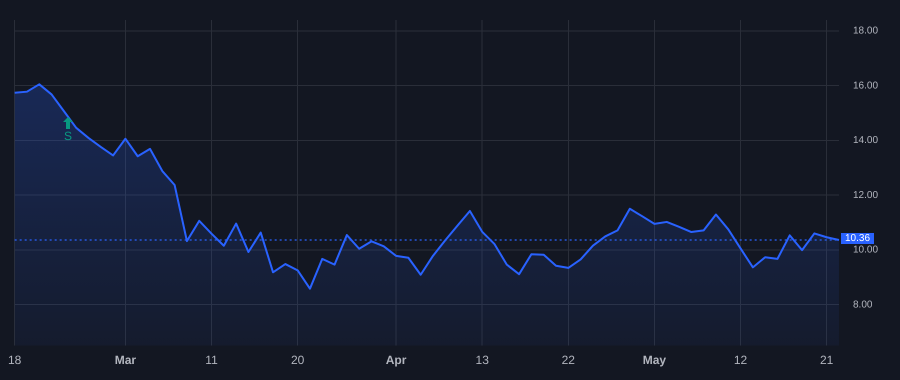  What do you see at coordinates (396, 360) in the screenshot?
I see `x-tick-label: Apr` at bounding box center [396, 360].